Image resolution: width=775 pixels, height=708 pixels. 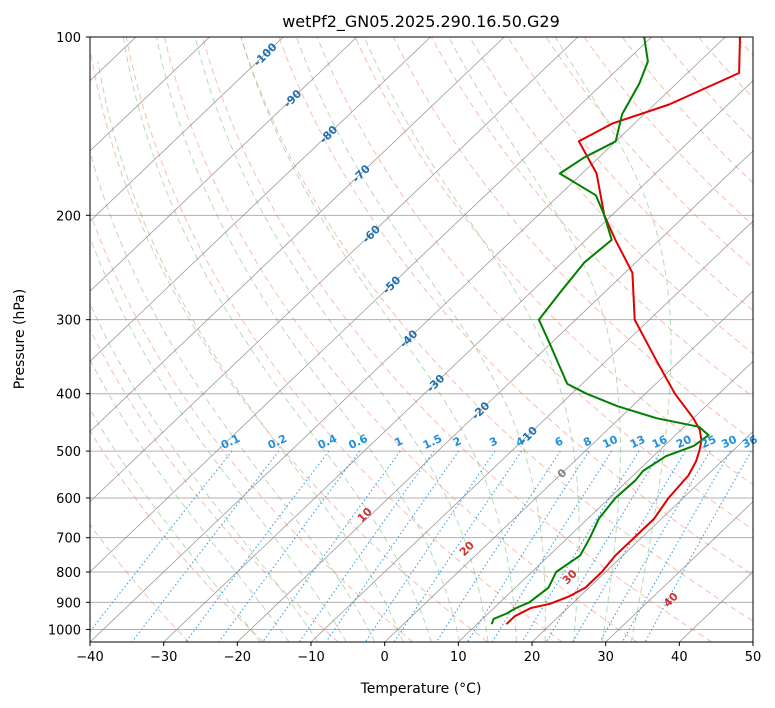 What do you see at coordinates (458, 657) in the screenshot?
I see `x-tick-label: 10` at bounding box center [458, 657].